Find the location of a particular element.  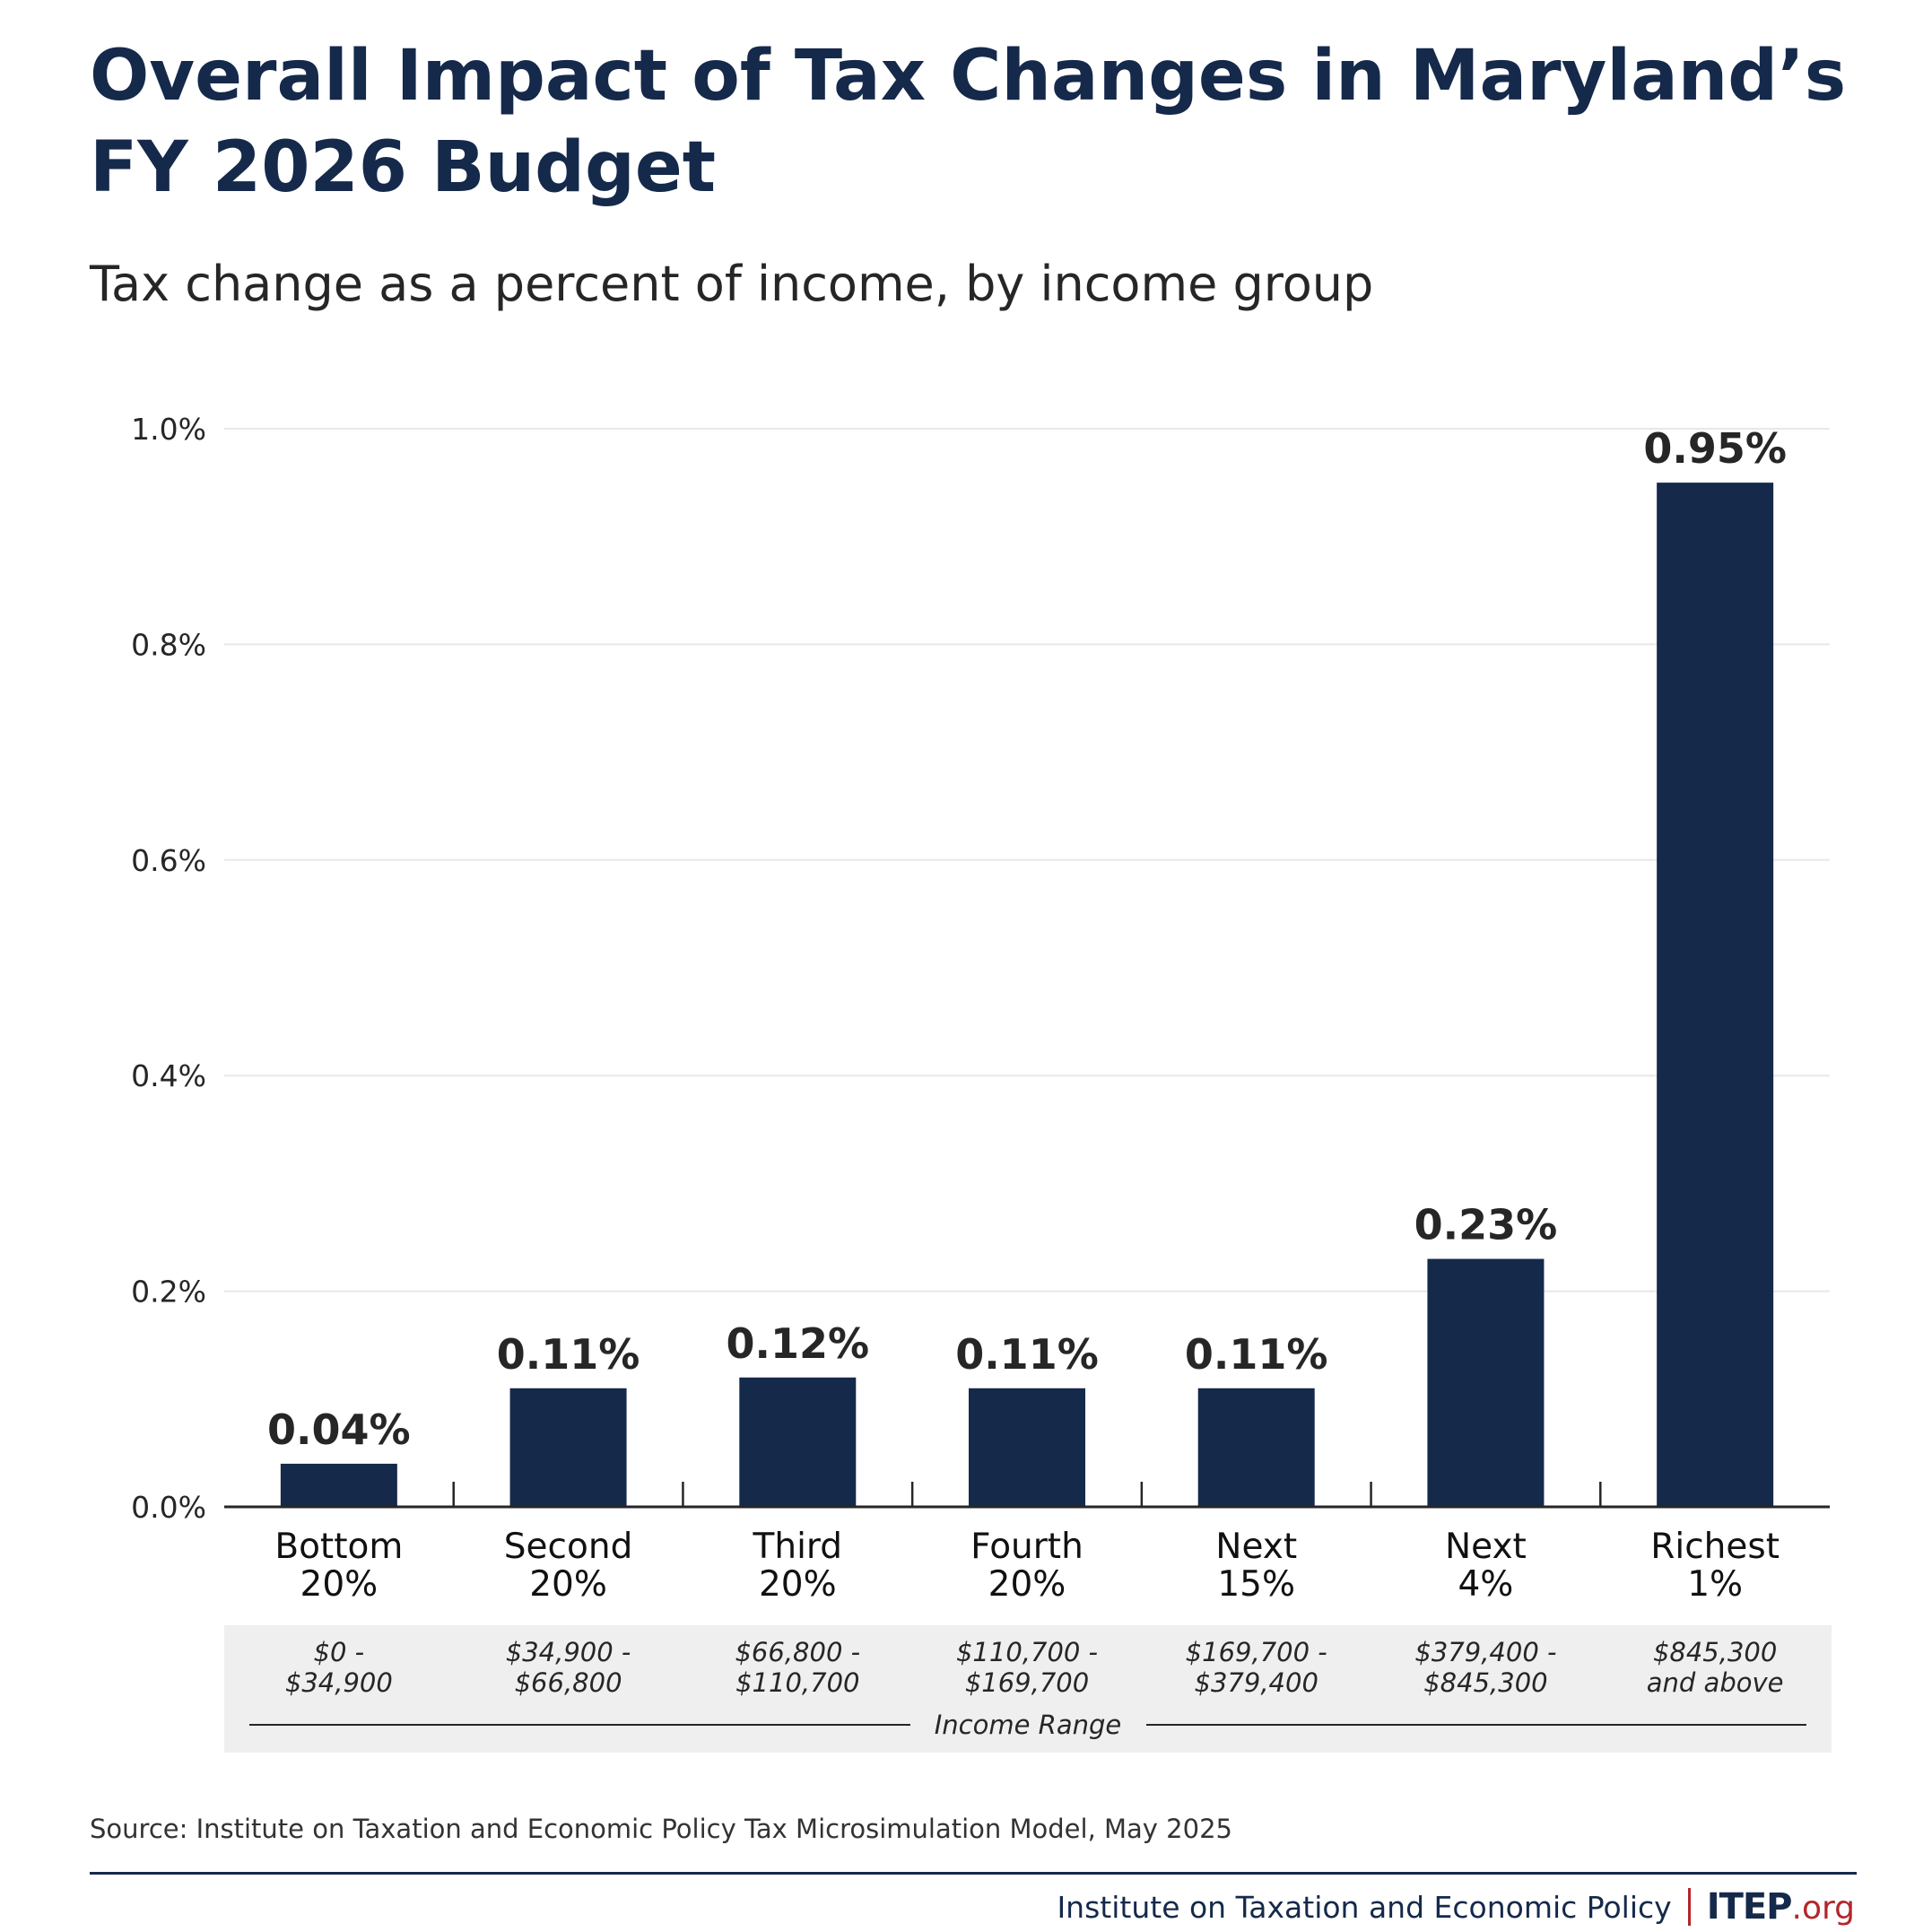

data-label: 0.04% is located at coordinates (339, 1429).